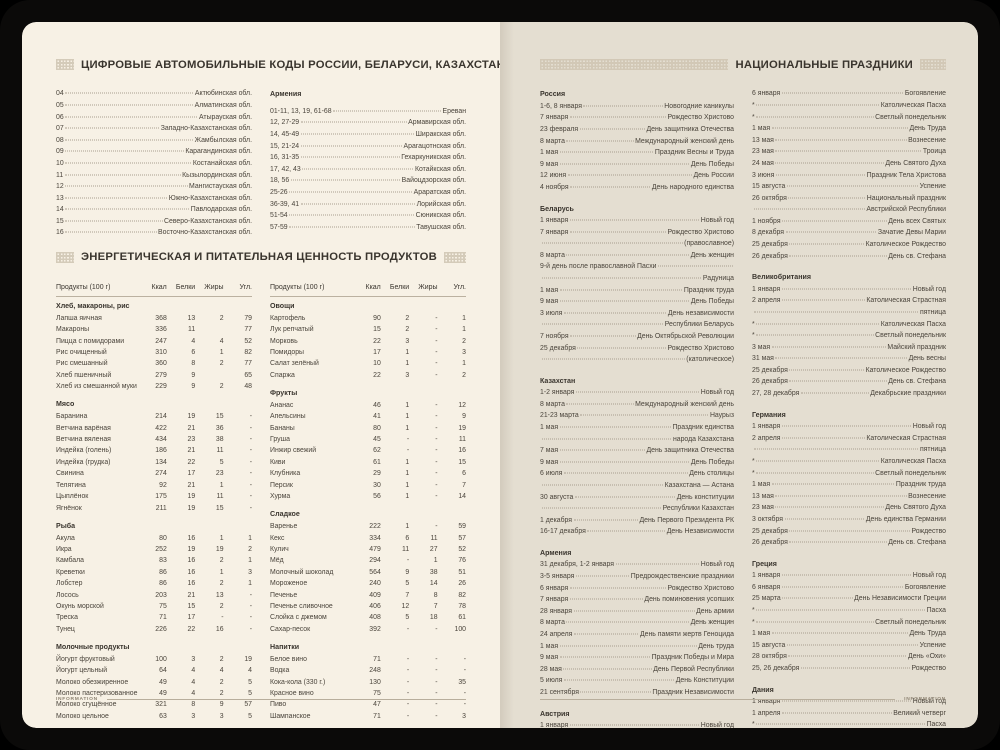 Image resolution: width=1000 pixels, height=750 pixels. What do you see at coordinates (462, 451) in the screenshot?
I see `product-value: 16` at bounding box center [462, 451].